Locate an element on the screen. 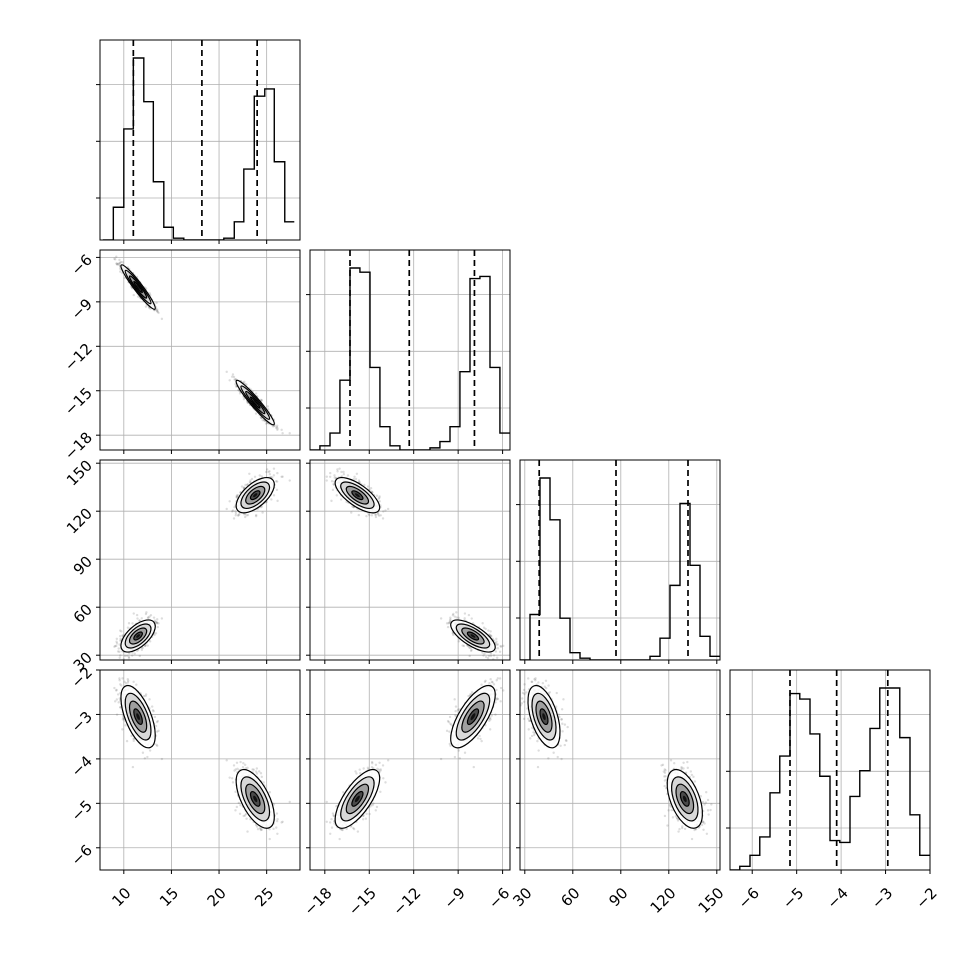 The width and height of the screenshot is (970, 970). y-tick-label-p2: 120 is located at coordinates (79, 520).